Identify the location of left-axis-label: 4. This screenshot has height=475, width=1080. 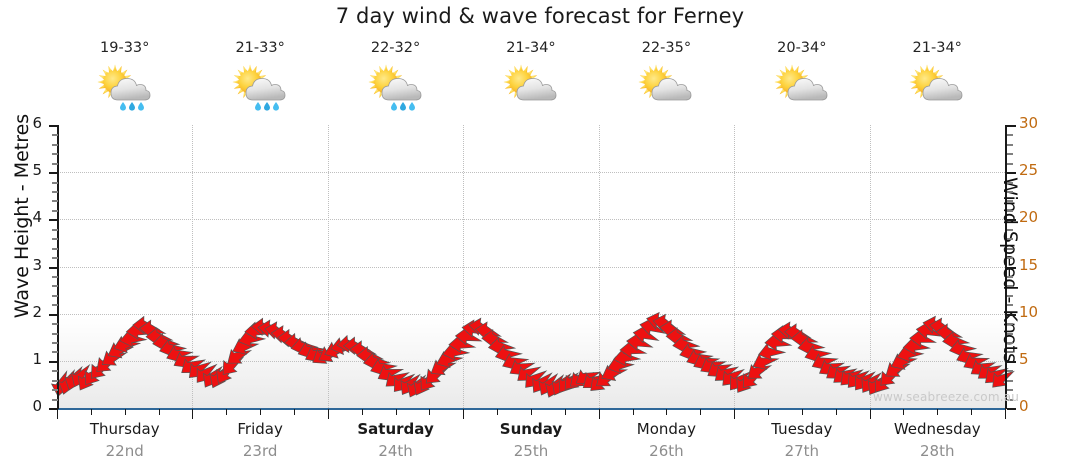
(37, 217).